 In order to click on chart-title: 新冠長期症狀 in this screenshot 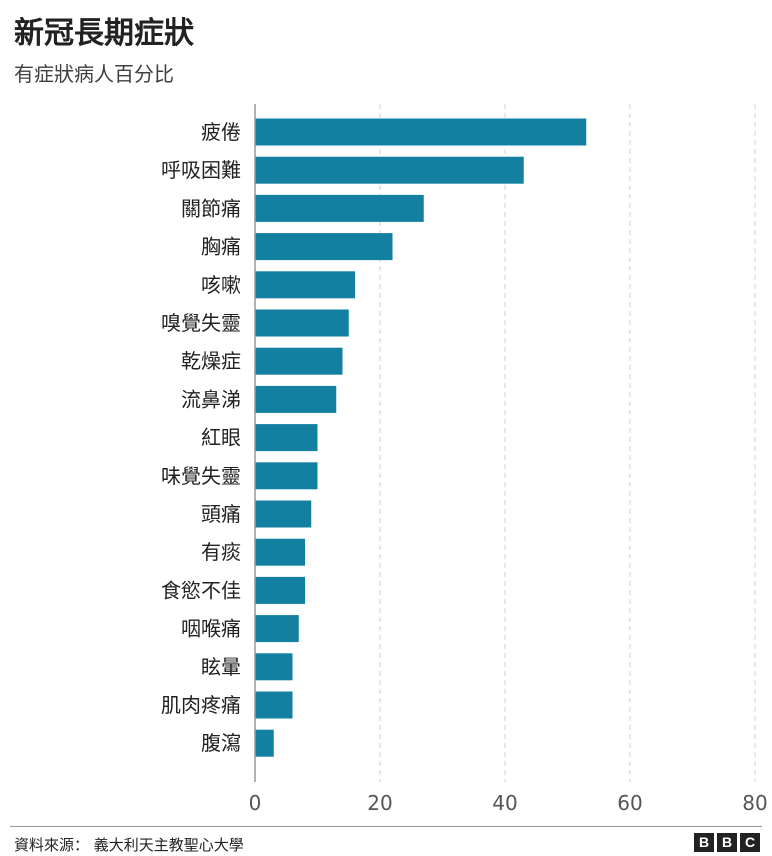, I will do `click(104, 33)`.